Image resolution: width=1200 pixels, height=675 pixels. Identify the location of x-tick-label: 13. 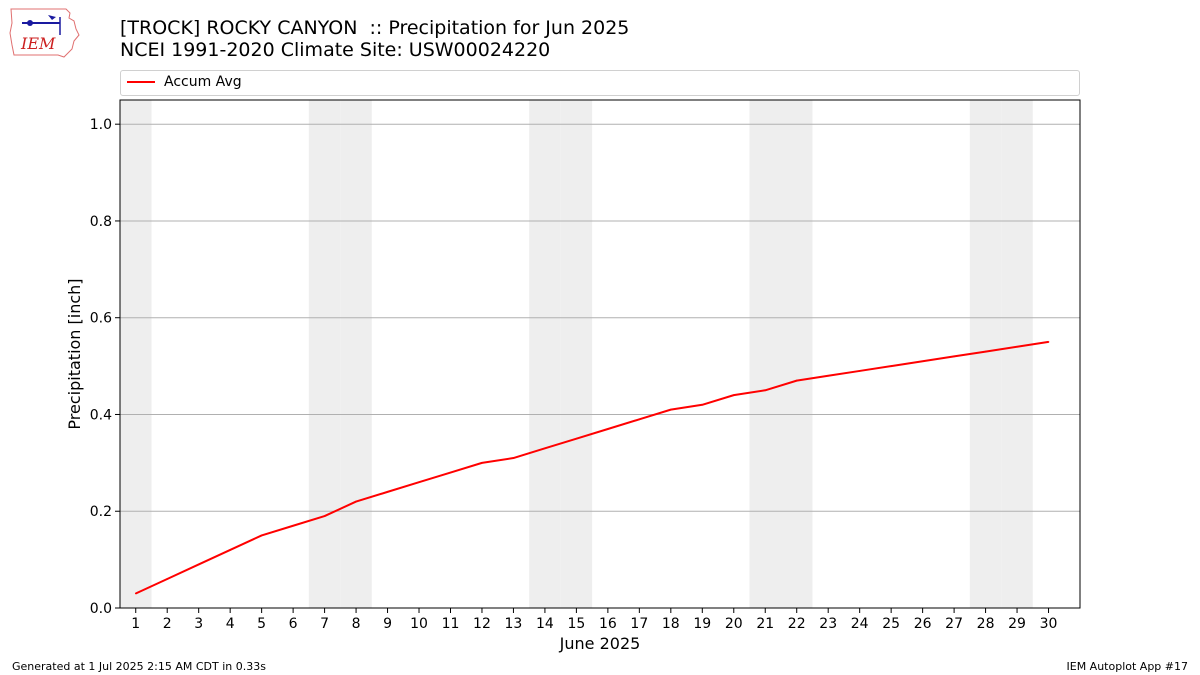
(514, 624).